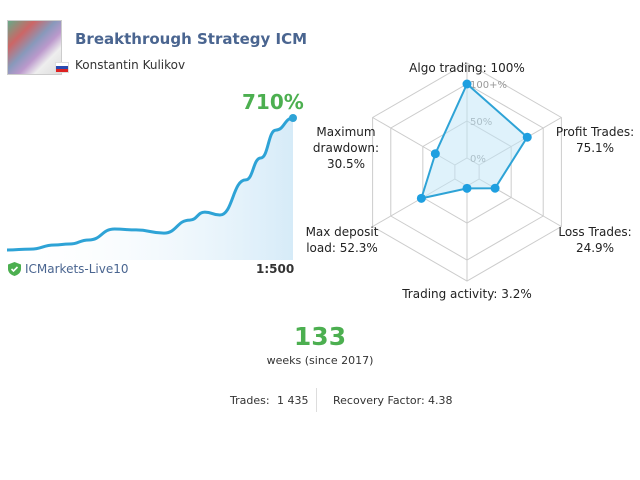  I want to click on broker-server: ICMarkets-Live10, so click(77, 269).